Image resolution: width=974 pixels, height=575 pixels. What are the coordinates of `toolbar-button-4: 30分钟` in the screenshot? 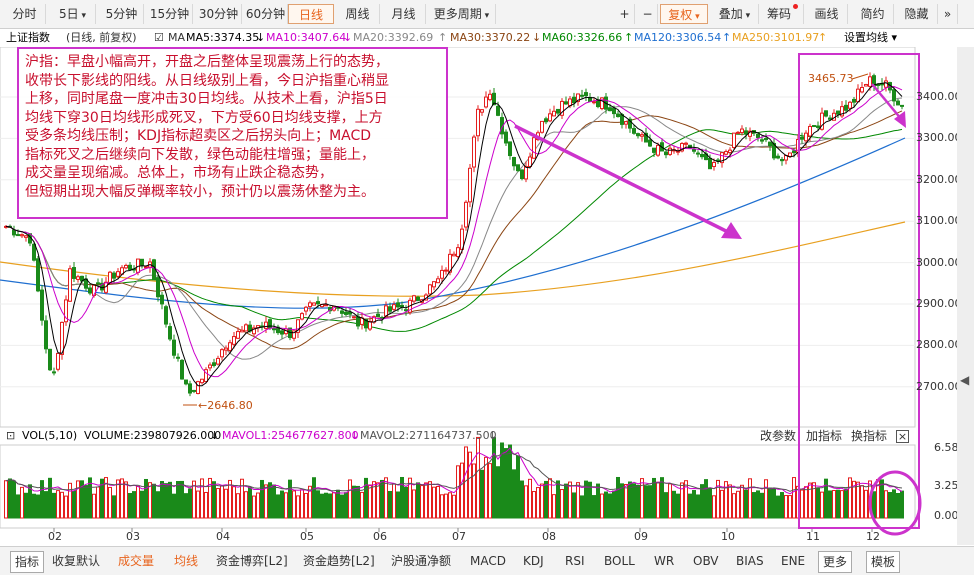 It's located at (219, 14).